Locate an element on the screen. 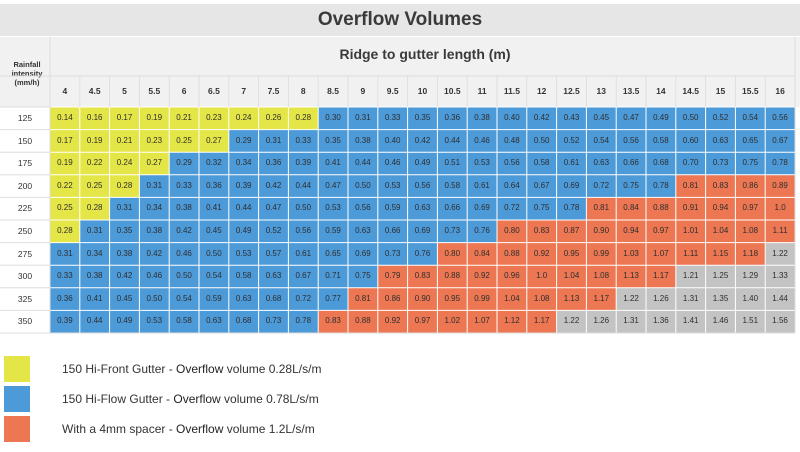 This screenshot has width=800, height=452. table-cell: 0.89 is located at coordinates (780, 186).